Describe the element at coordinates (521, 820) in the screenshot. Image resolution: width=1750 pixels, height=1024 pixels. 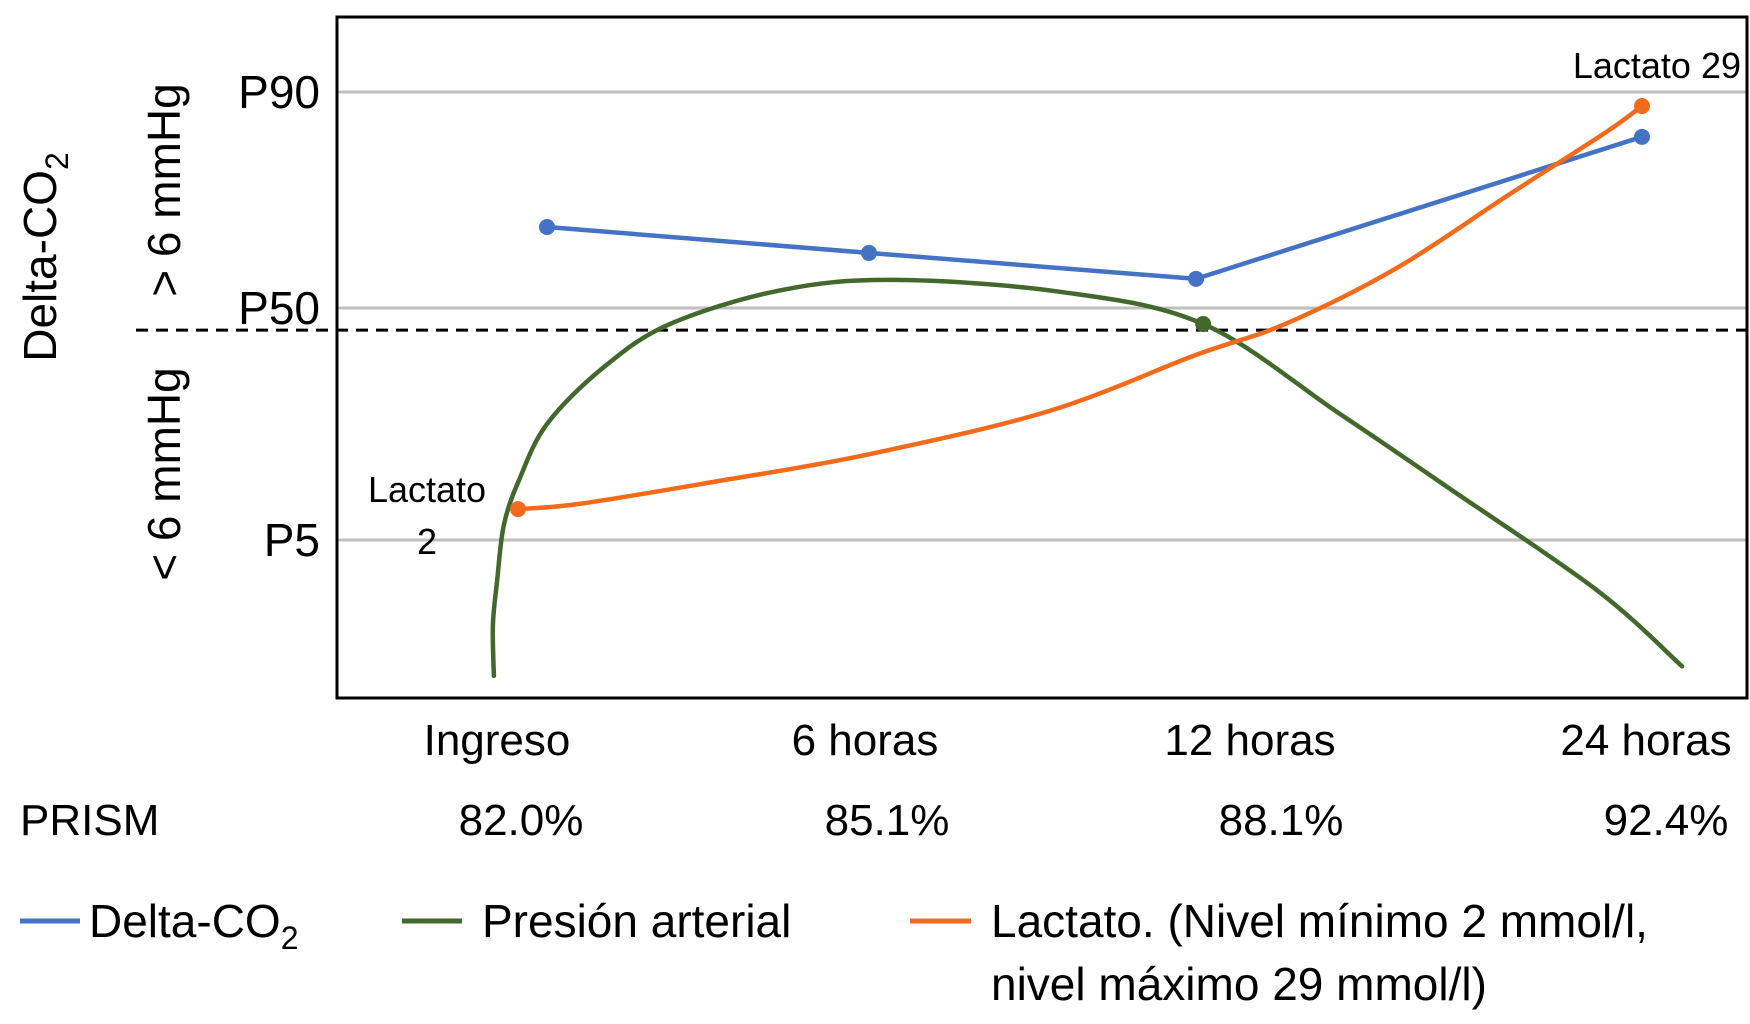
I see `prism-value: 82.0%` at that location.